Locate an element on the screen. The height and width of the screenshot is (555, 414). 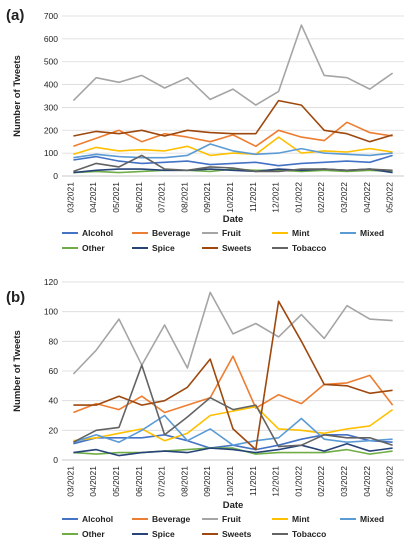
y-tick-label: 80 is located at coordinates (54, 341).